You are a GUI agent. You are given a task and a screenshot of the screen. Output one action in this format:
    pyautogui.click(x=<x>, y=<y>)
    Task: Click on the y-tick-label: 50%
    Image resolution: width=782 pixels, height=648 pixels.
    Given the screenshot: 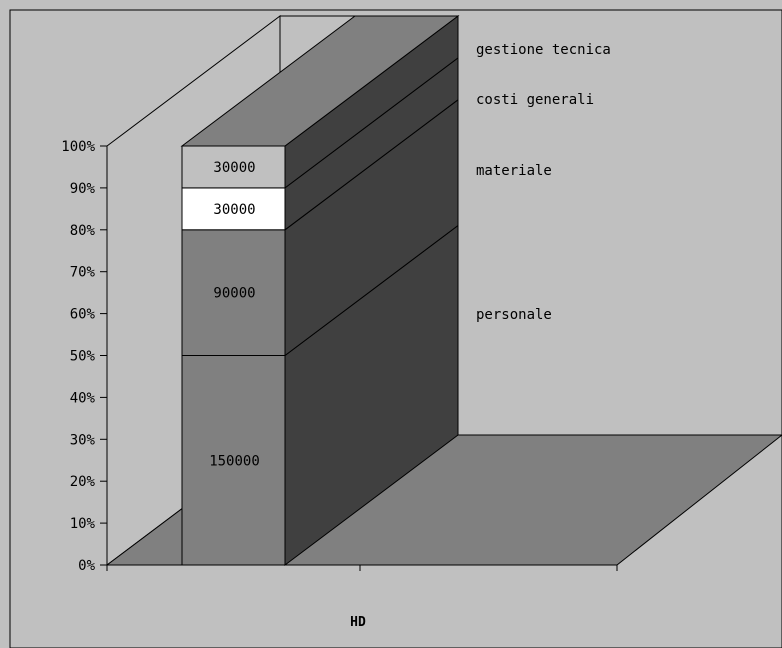 What is the action you would take?
    pyautogui.click(x=83, y=357)
    